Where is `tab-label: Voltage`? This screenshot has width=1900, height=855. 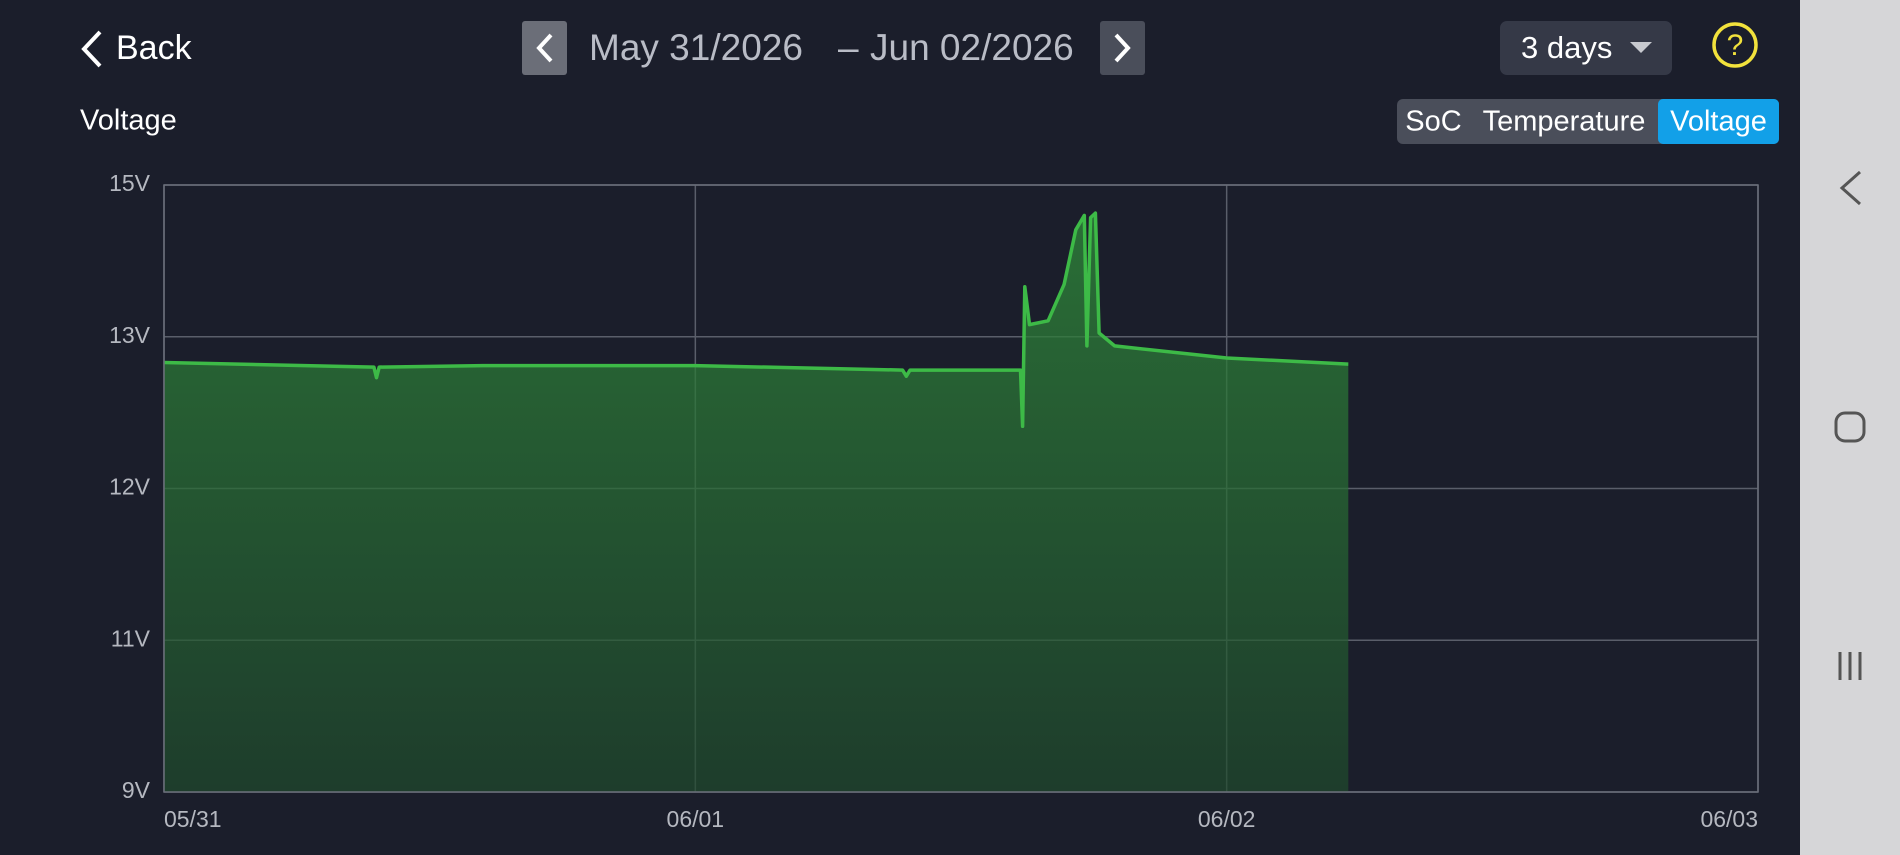
tab-label: Voltage is located at coordinates (1718, 122).